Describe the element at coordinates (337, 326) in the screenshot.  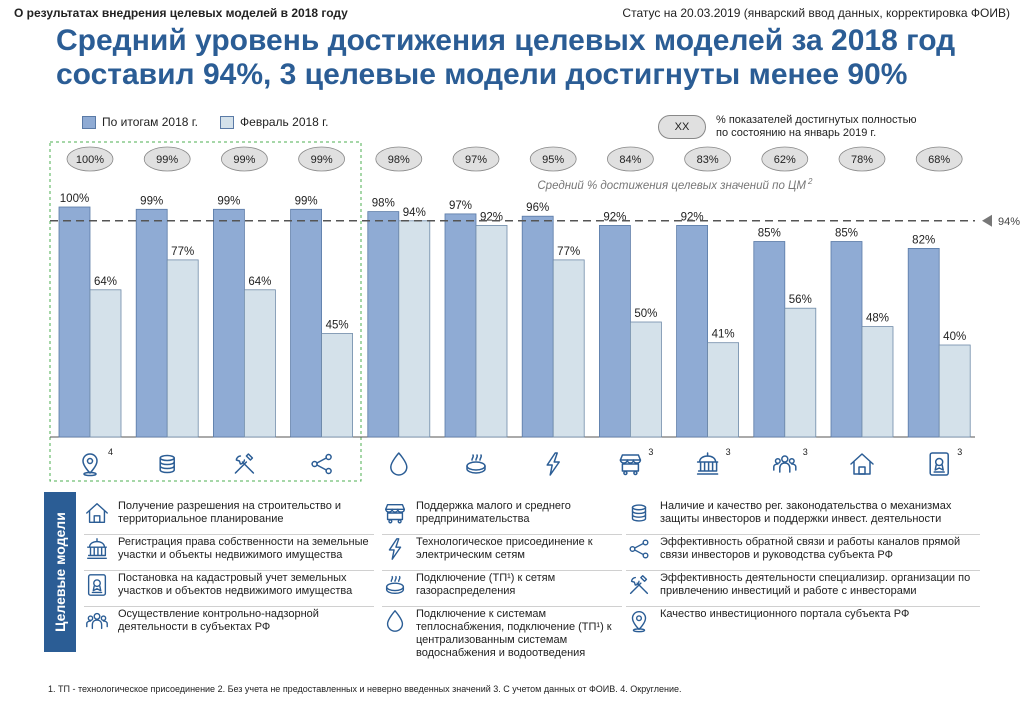
I see `data-label-series2: 45%` at that location.